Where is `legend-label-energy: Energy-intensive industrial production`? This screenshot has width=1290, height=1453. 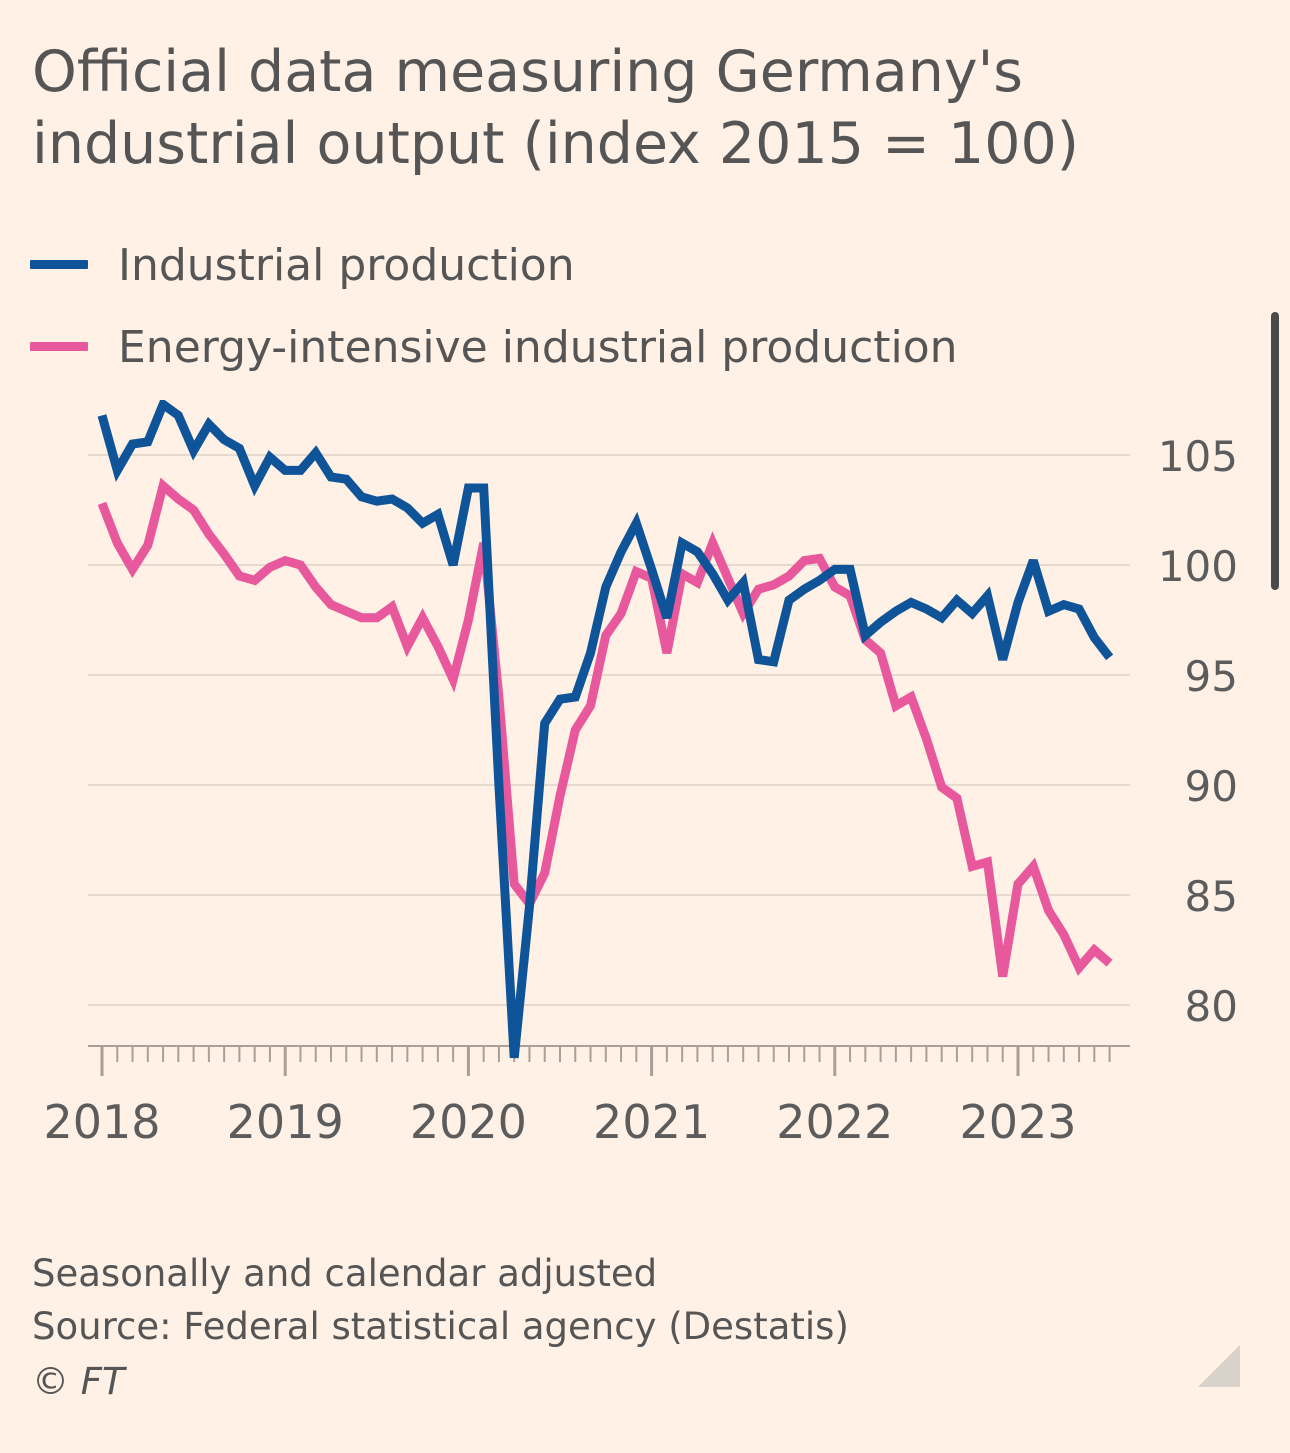
legend-label-energy: Energy-intensive industrial production is located at coordinates (538, 347).